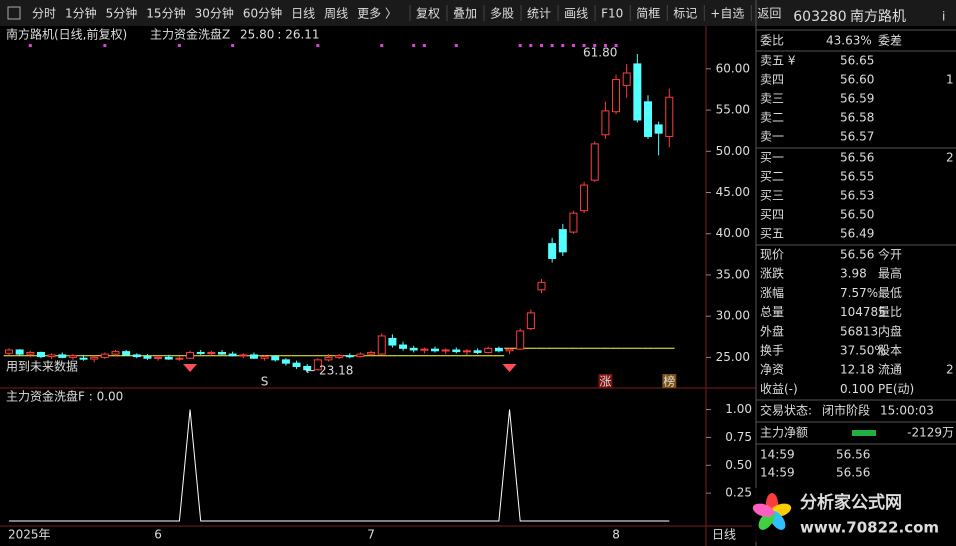 Image resolution: width=956 pixels, height=546 pixels. What do you see at coordinates (943, 17) in the screenshot?
I see `info-icon: i` at bounding box center [943, 17].